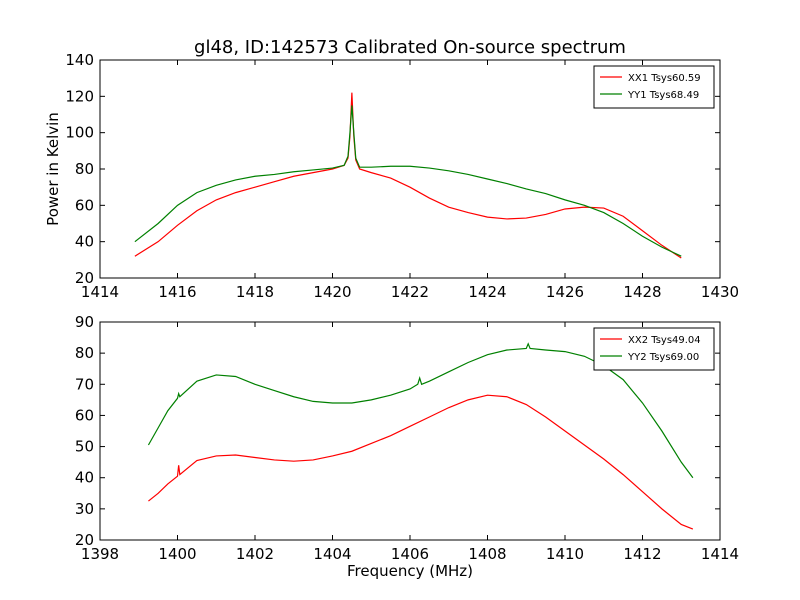 The width and height of the screenshot is (800, 600). What do you see at coordinates (79, 60) in the screenshot?
I see `y-tick-label: 140` at bounding box center [79, 60].